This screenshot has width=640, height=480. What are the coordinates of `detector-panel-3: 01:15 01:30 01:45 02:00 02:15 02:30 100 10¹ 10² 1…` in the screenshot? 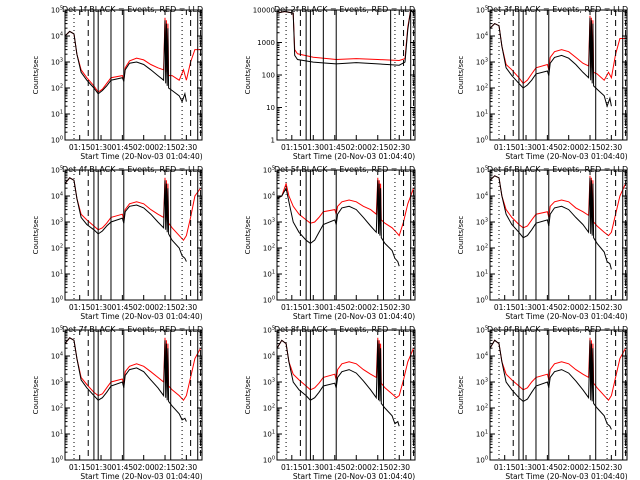 It's located at (542, 83).